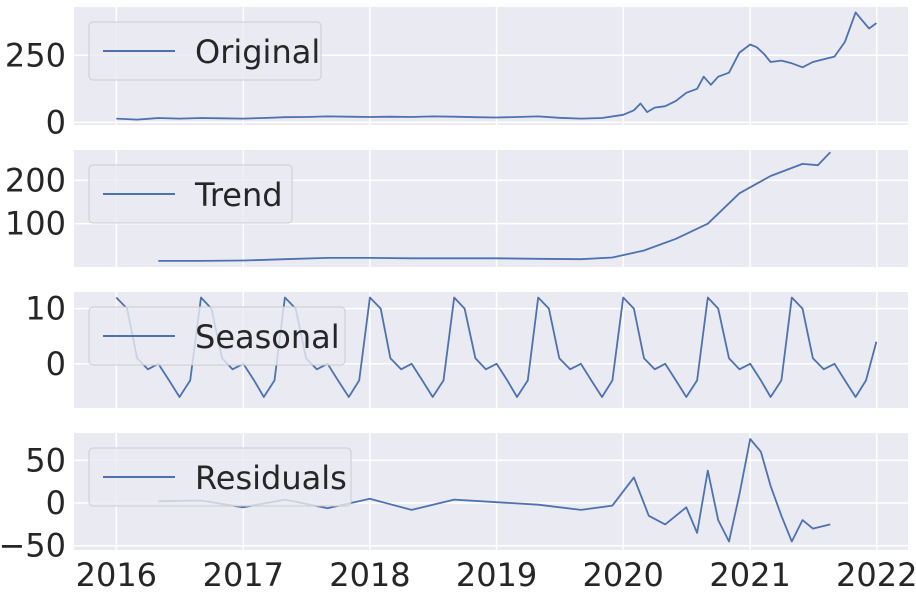  I want to click on x-tick-label: 2022, so click(876, 575).